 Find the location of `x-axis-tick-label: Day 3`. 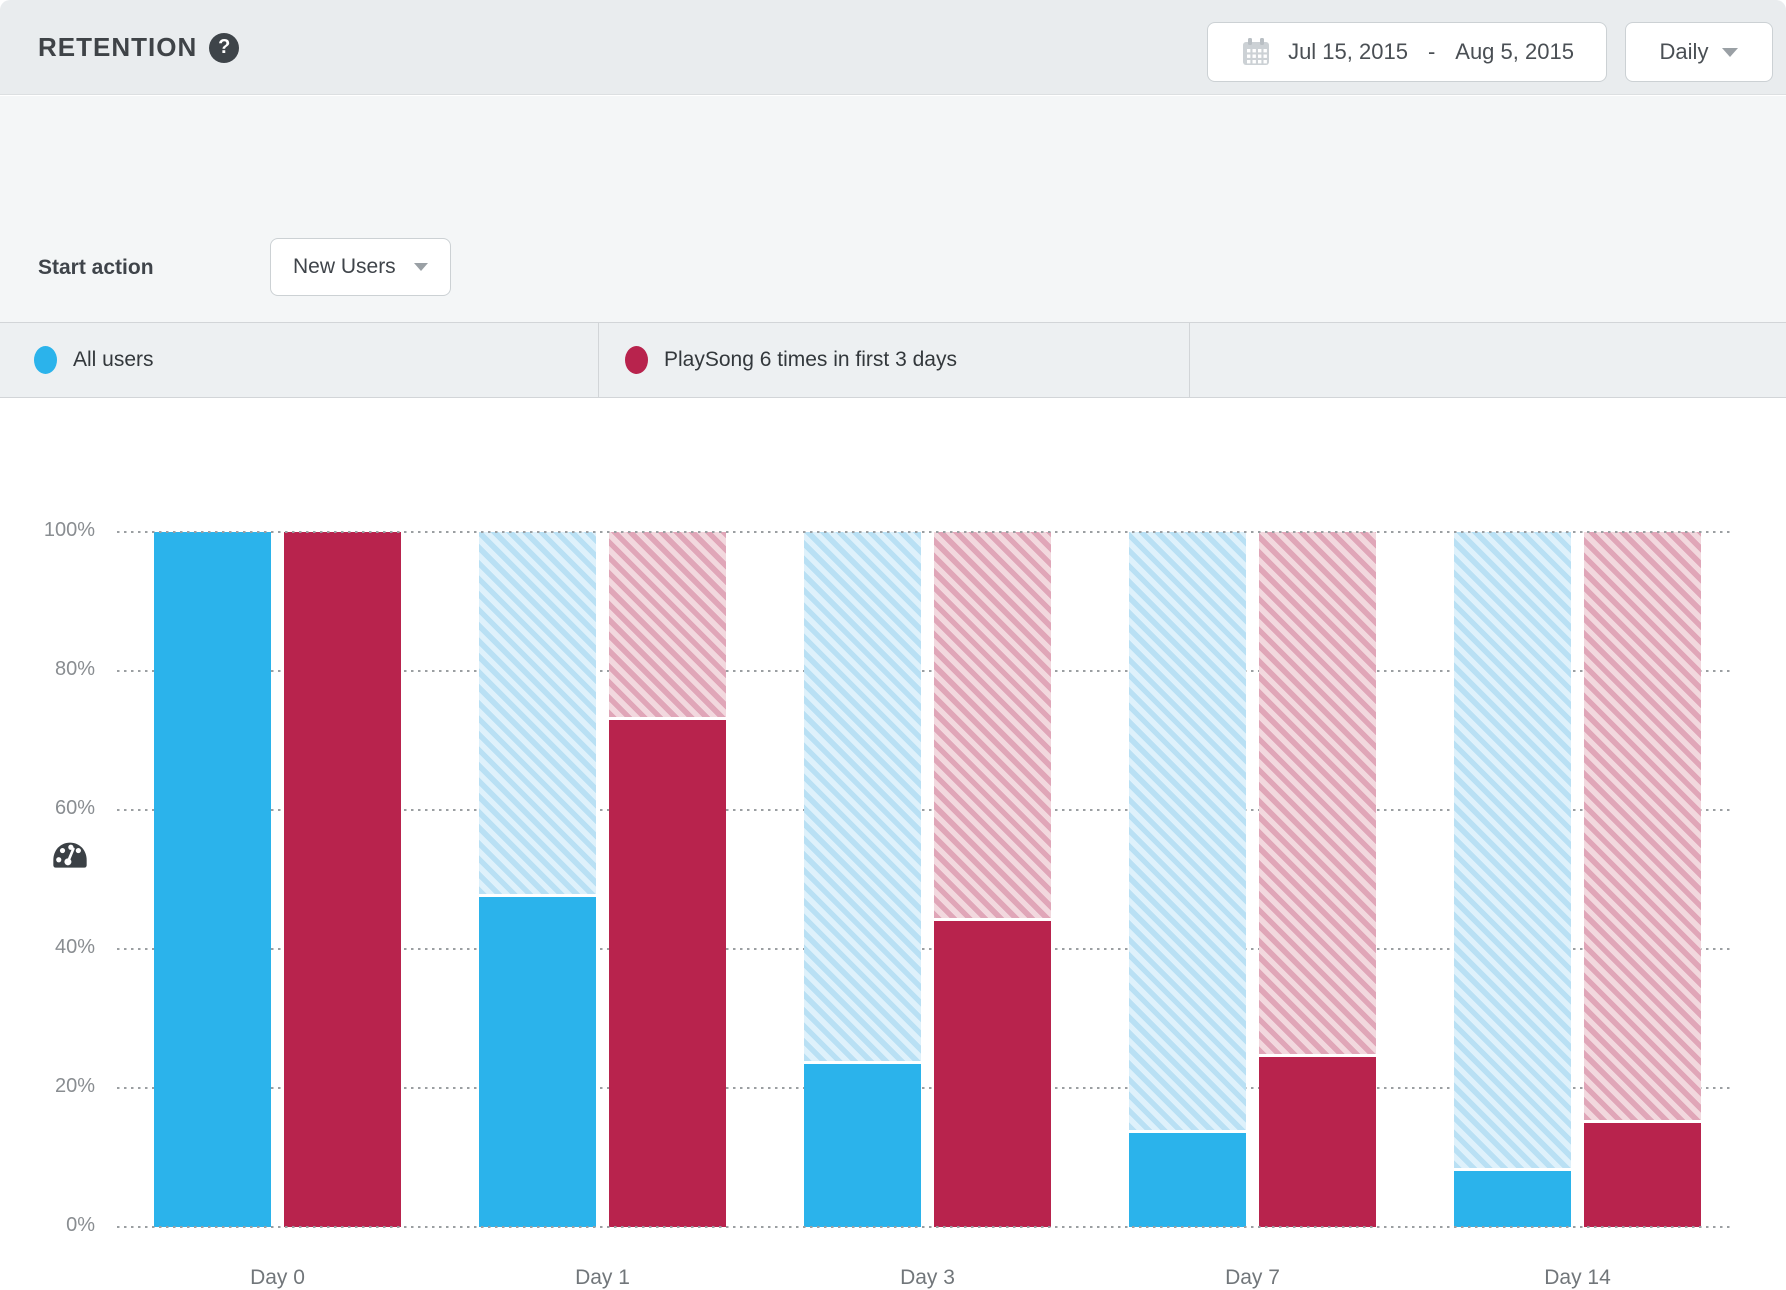

x-axis-tick-label: Day 3 is located at coordinates (927, 1277).